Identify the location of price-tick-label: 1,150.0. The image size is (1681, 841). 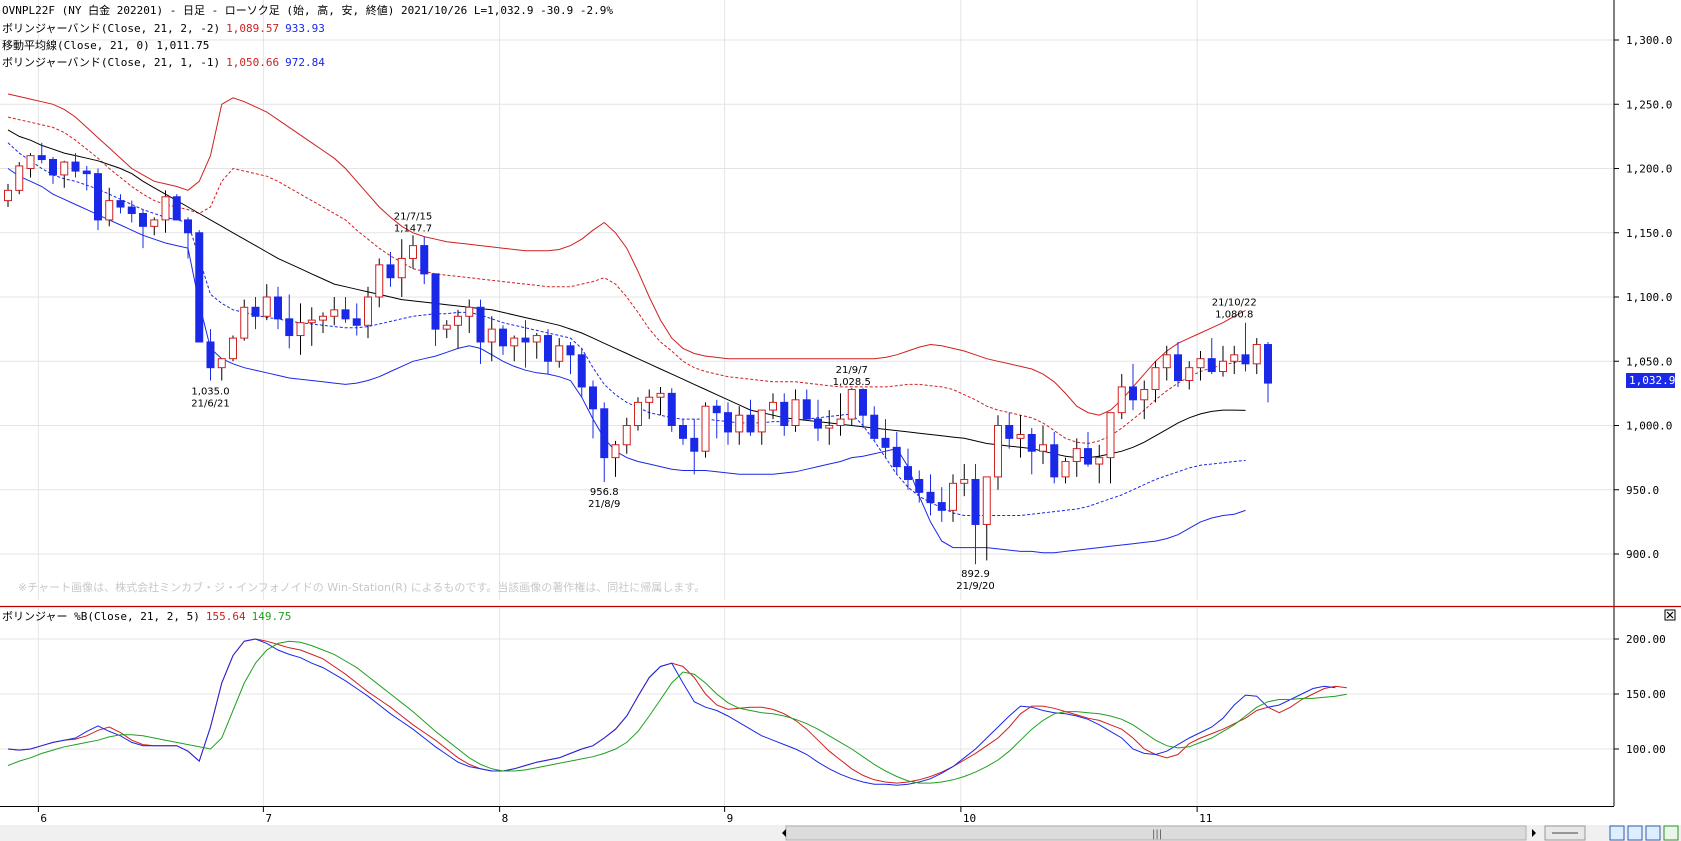
(1649, 233).